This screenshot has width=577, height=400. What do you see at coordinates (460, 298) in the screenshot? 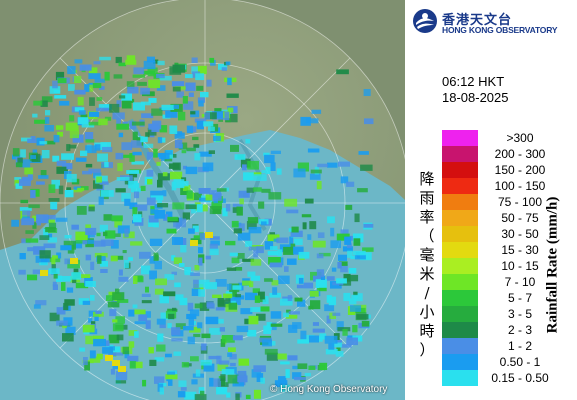
I see `legend-swatch` at bounding box center [460, 298].